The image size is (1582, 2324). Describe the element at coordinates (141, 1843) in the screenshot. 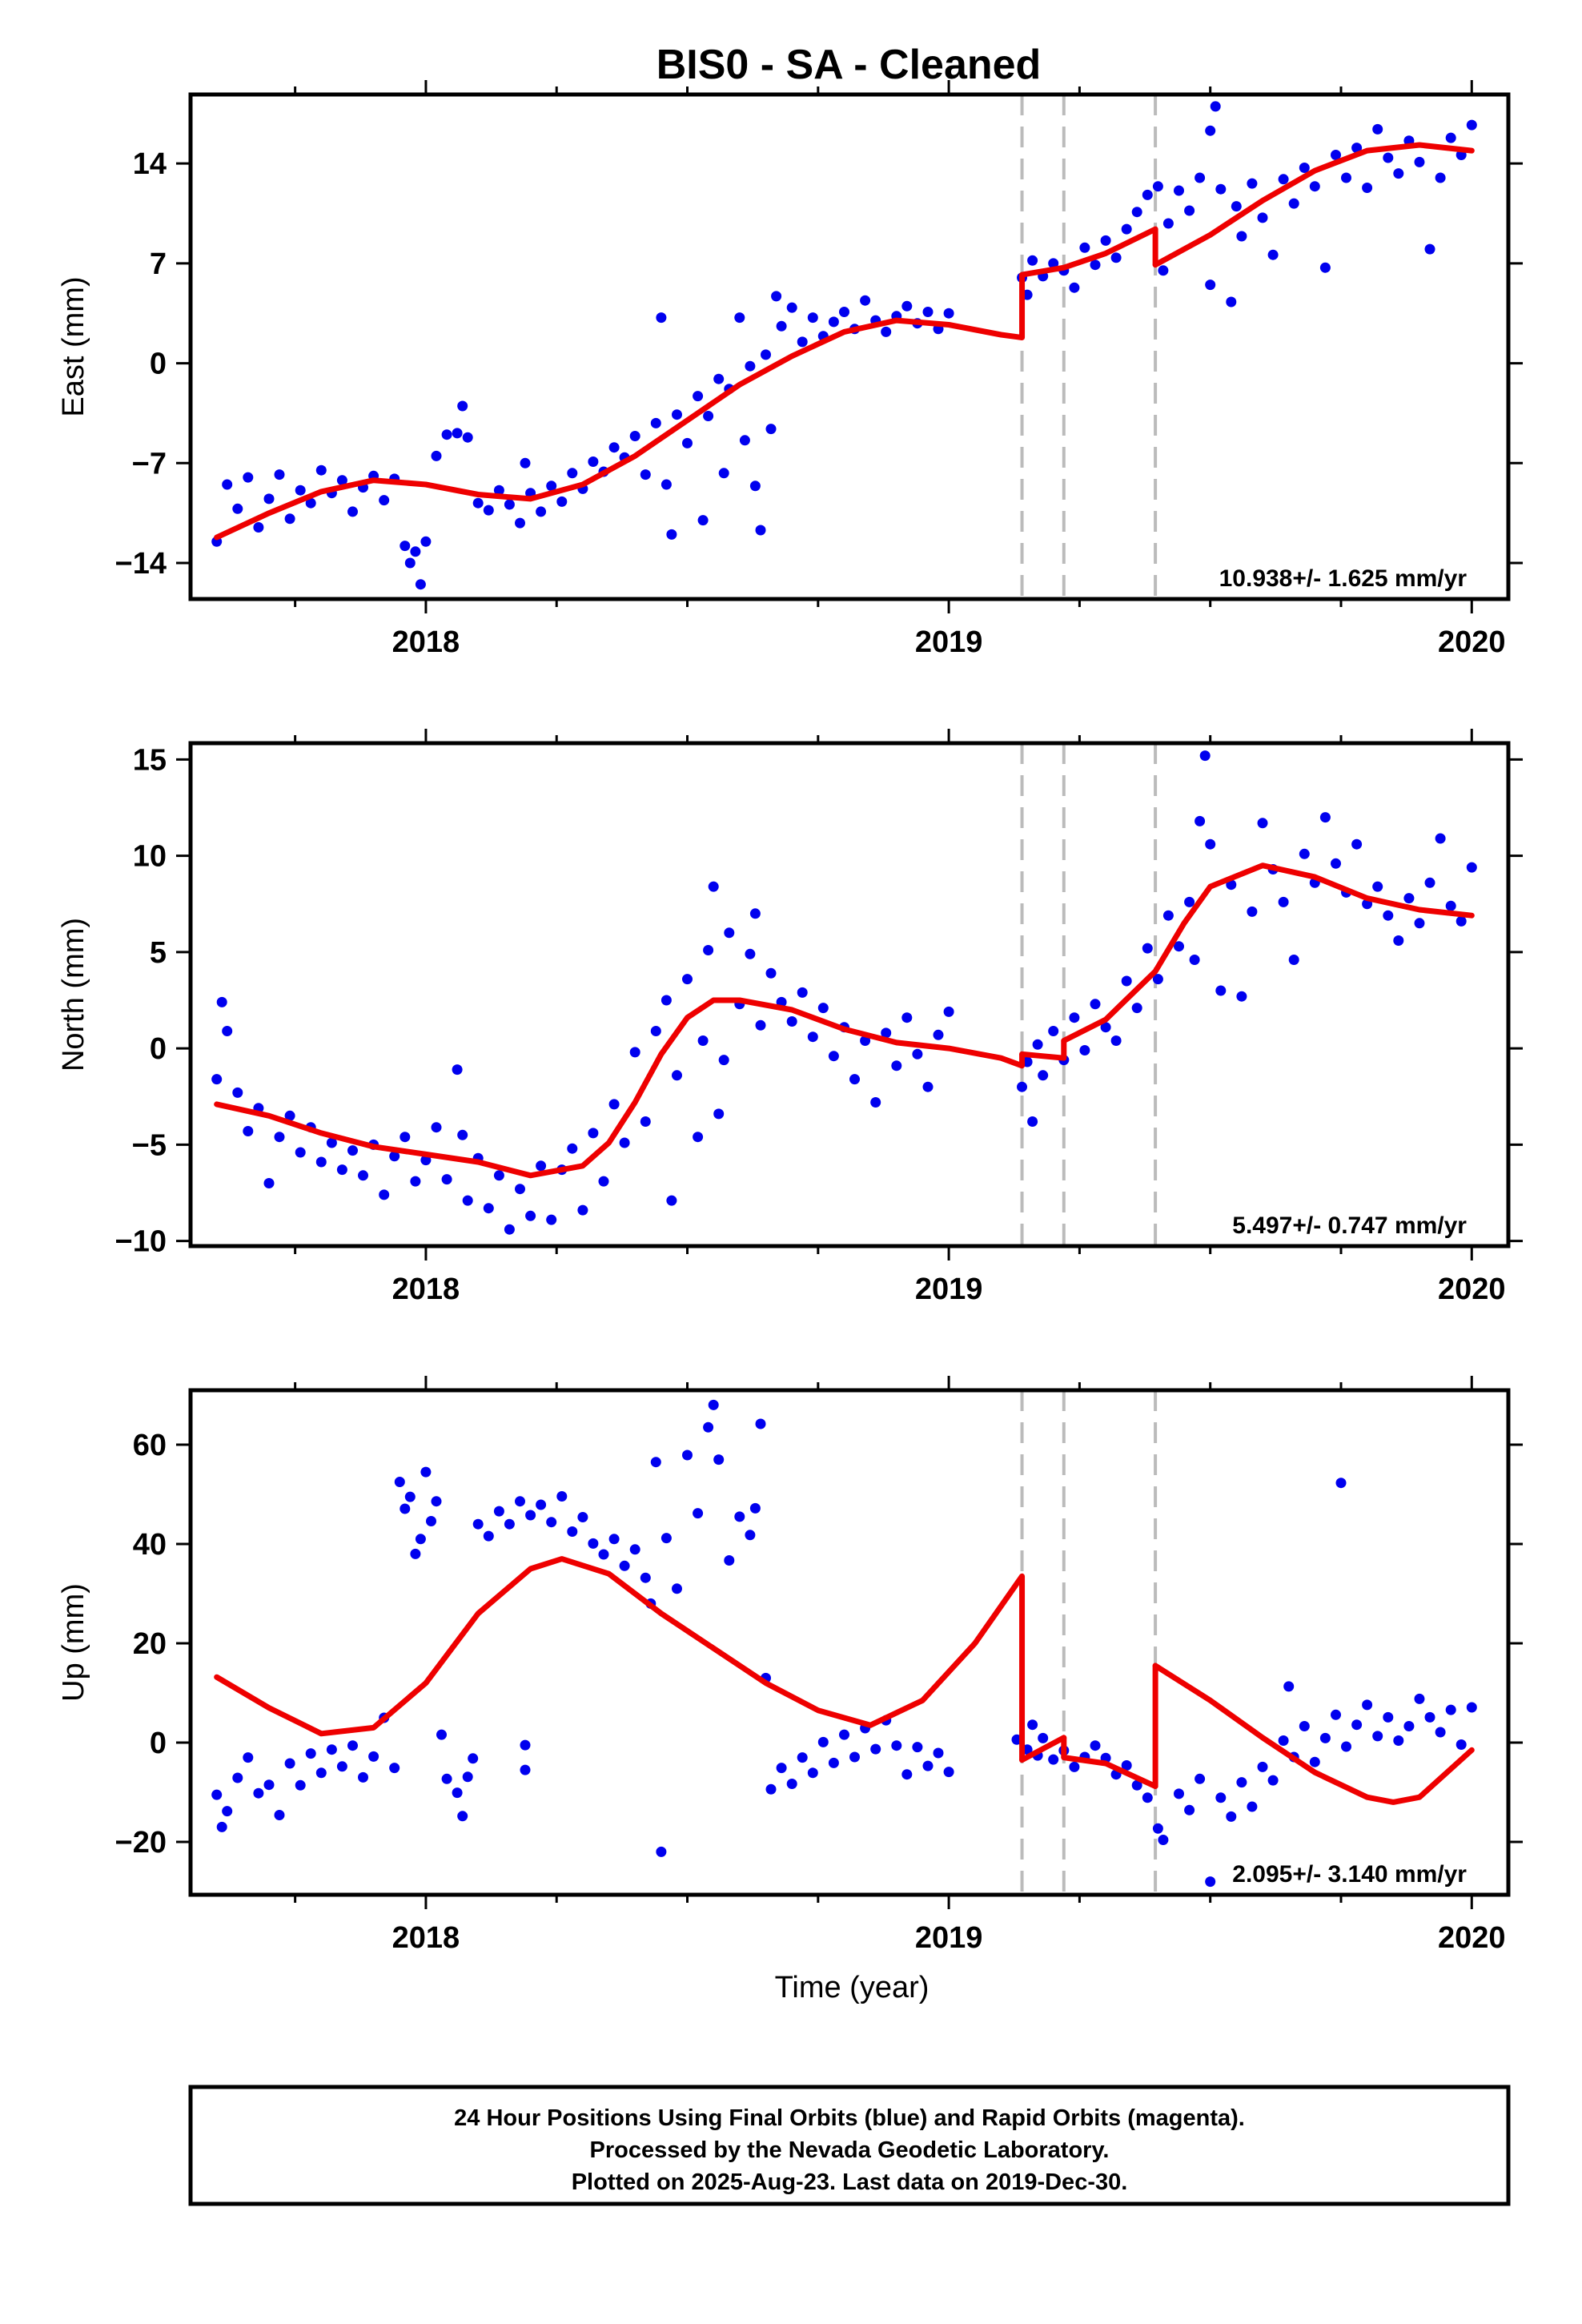

I see `y-tick-label: −20` at that location.